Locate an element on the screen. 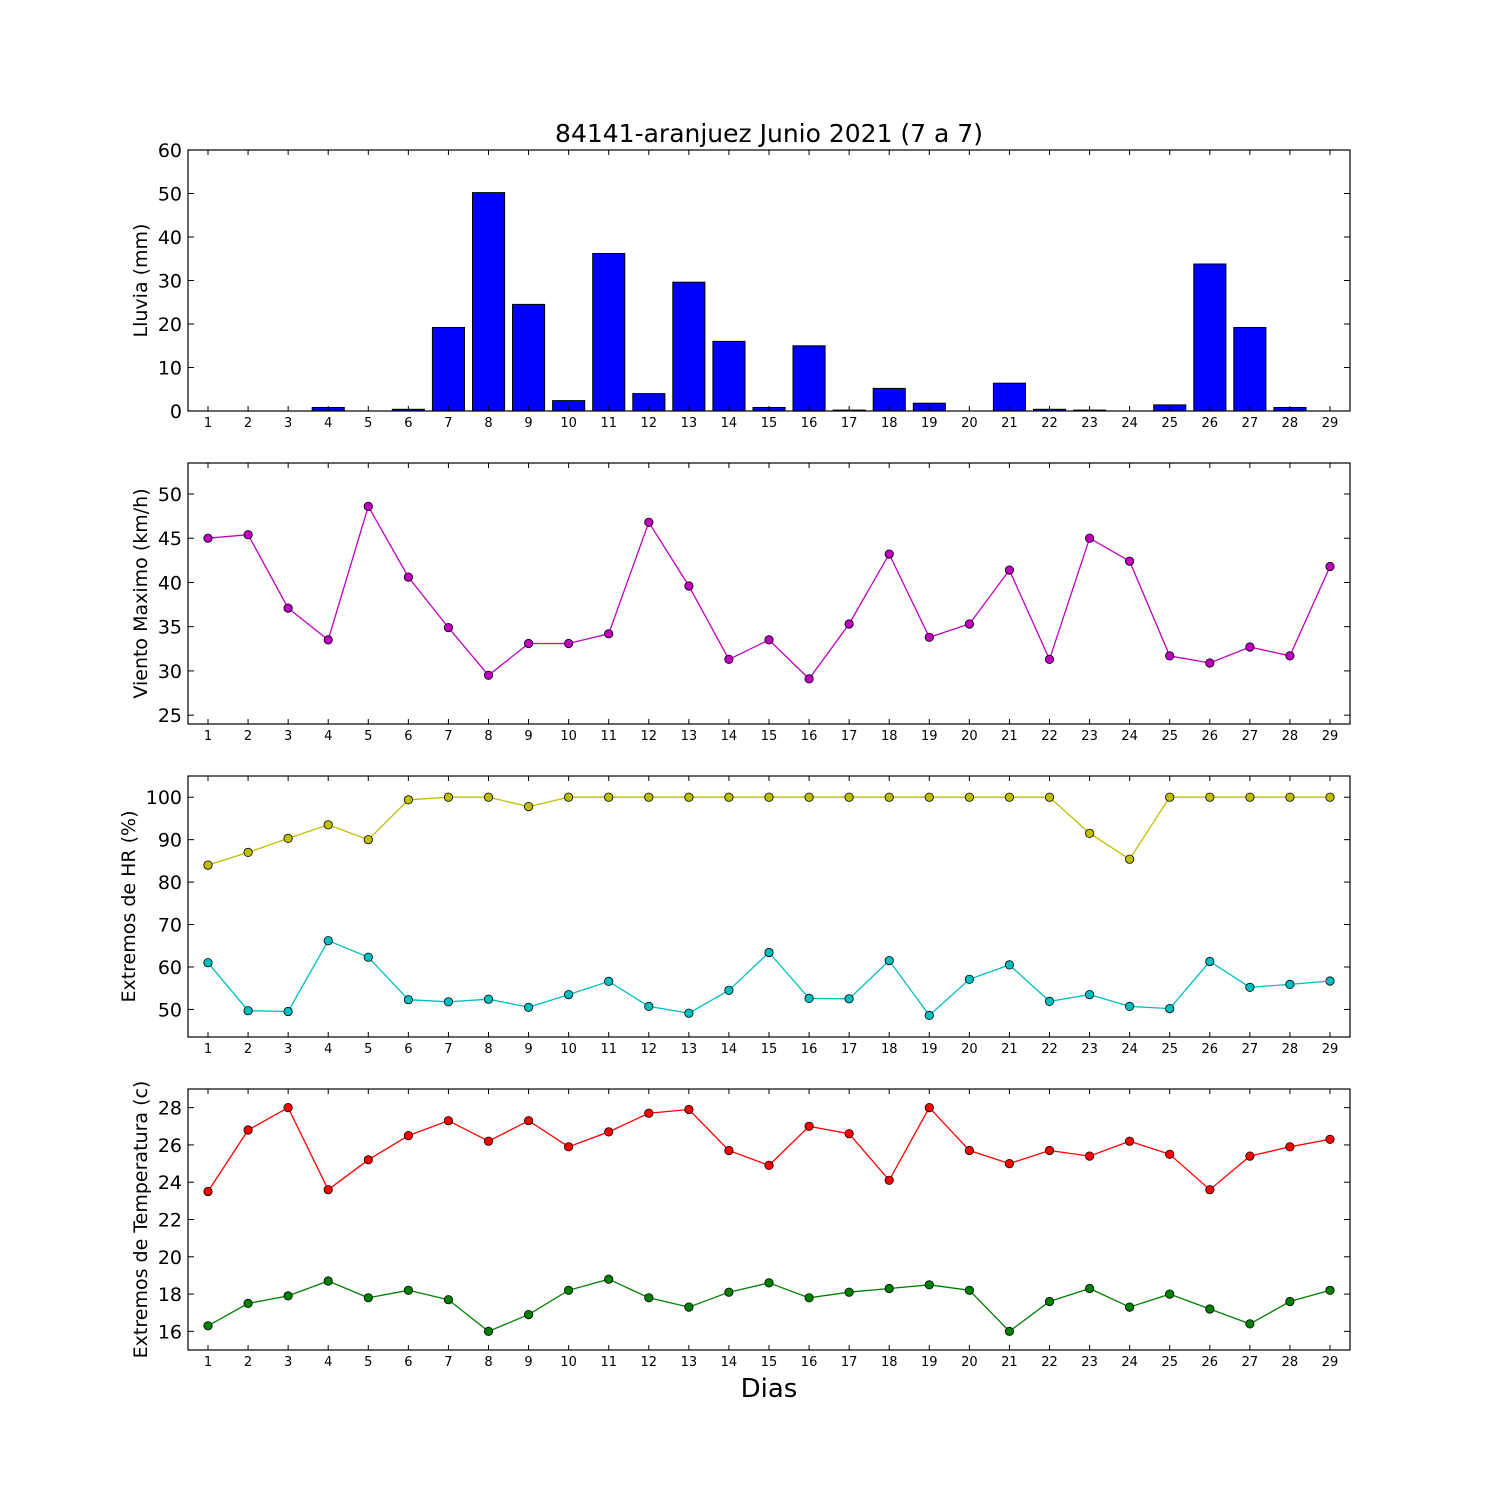 This screenshot has height=1500, width=1500. wind-ytick-label: 25 is located at coordinates (170, 716).